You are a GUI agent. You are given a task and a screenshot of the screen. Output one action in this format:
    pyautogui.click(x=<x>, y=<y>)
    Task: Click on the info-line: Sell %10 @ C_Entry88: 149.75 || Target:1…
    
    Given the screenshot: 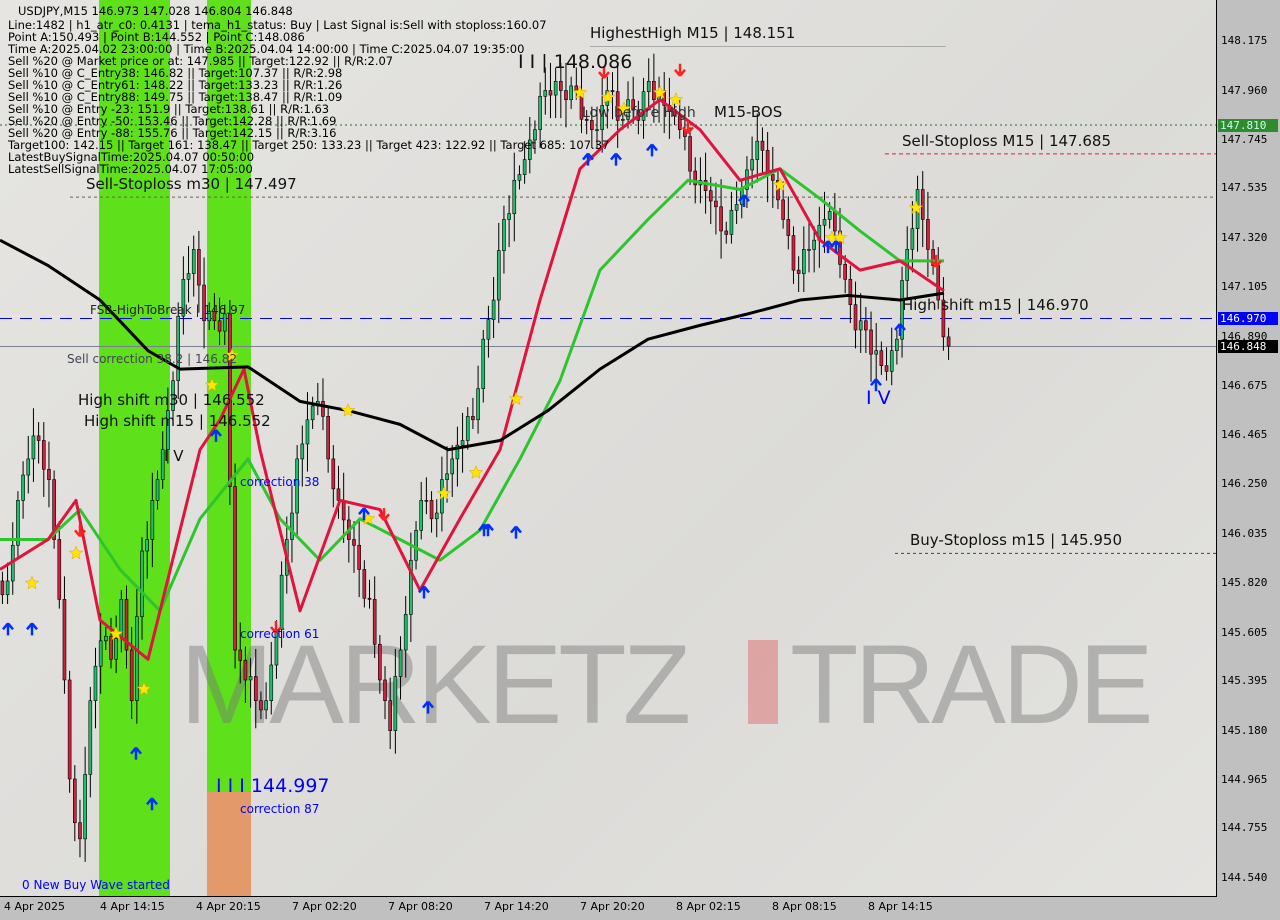 What is the action you would take?
    pyautogui.click(x=175, y=97)
    